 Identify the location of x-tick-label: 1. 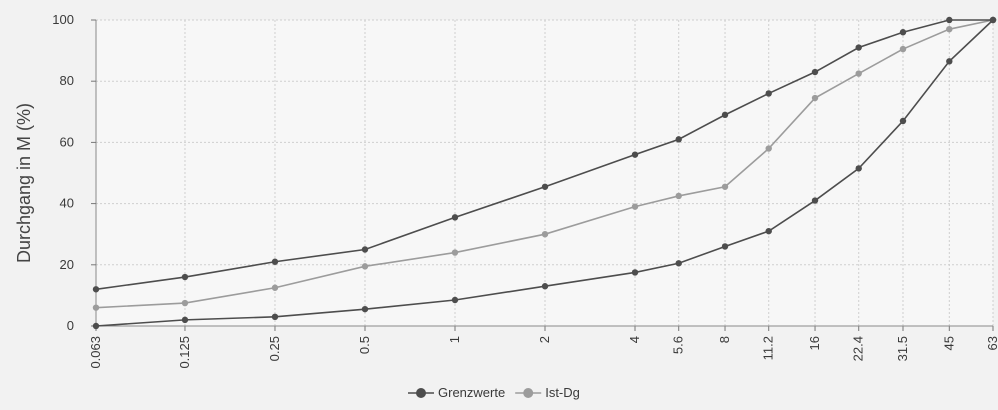
(454, 339).